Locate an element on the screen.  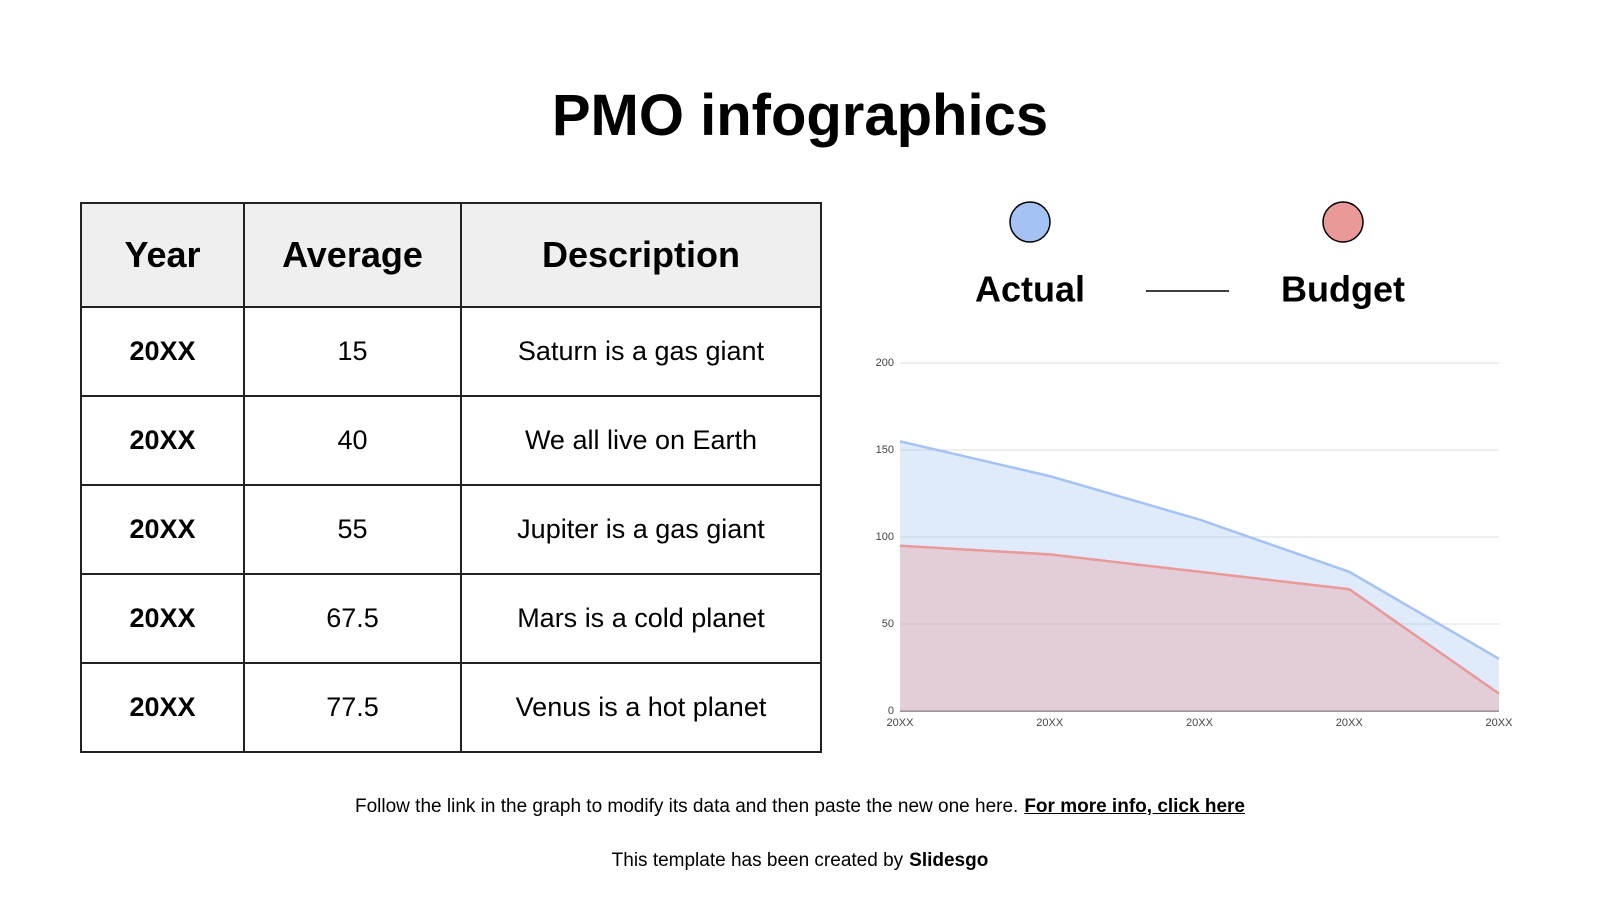
cell: We all live on Earth is located at coordinates (641, 440).